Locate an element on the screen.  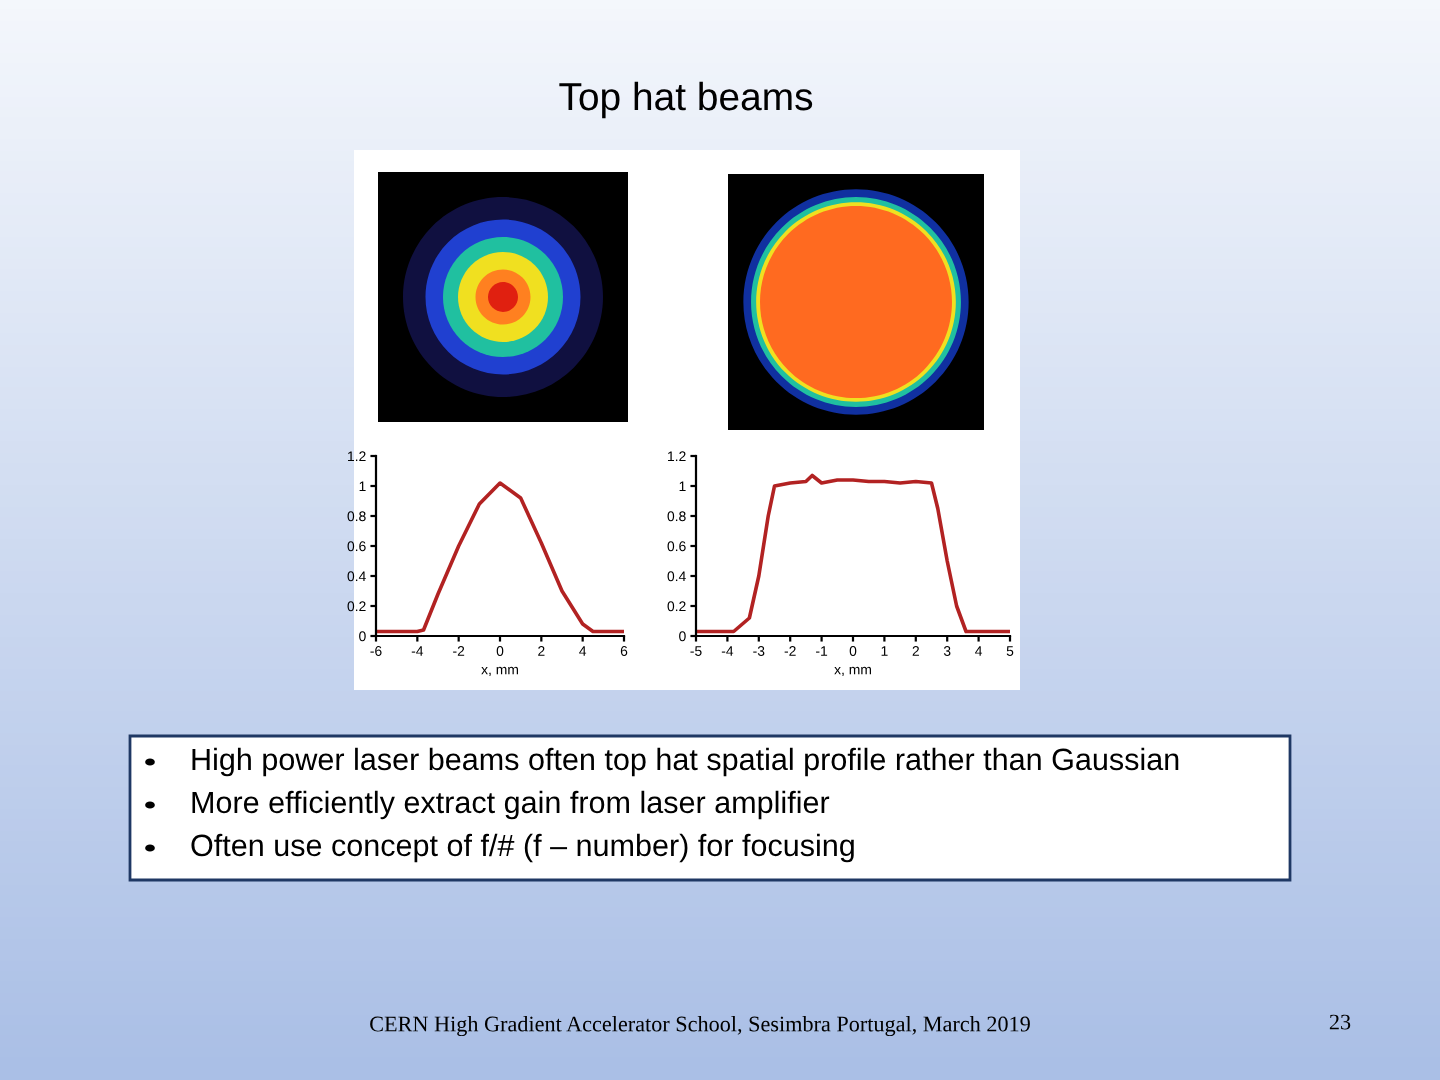
text: Often use concept of f/# (f – number) for focusing is located at coordinates (522, 848).